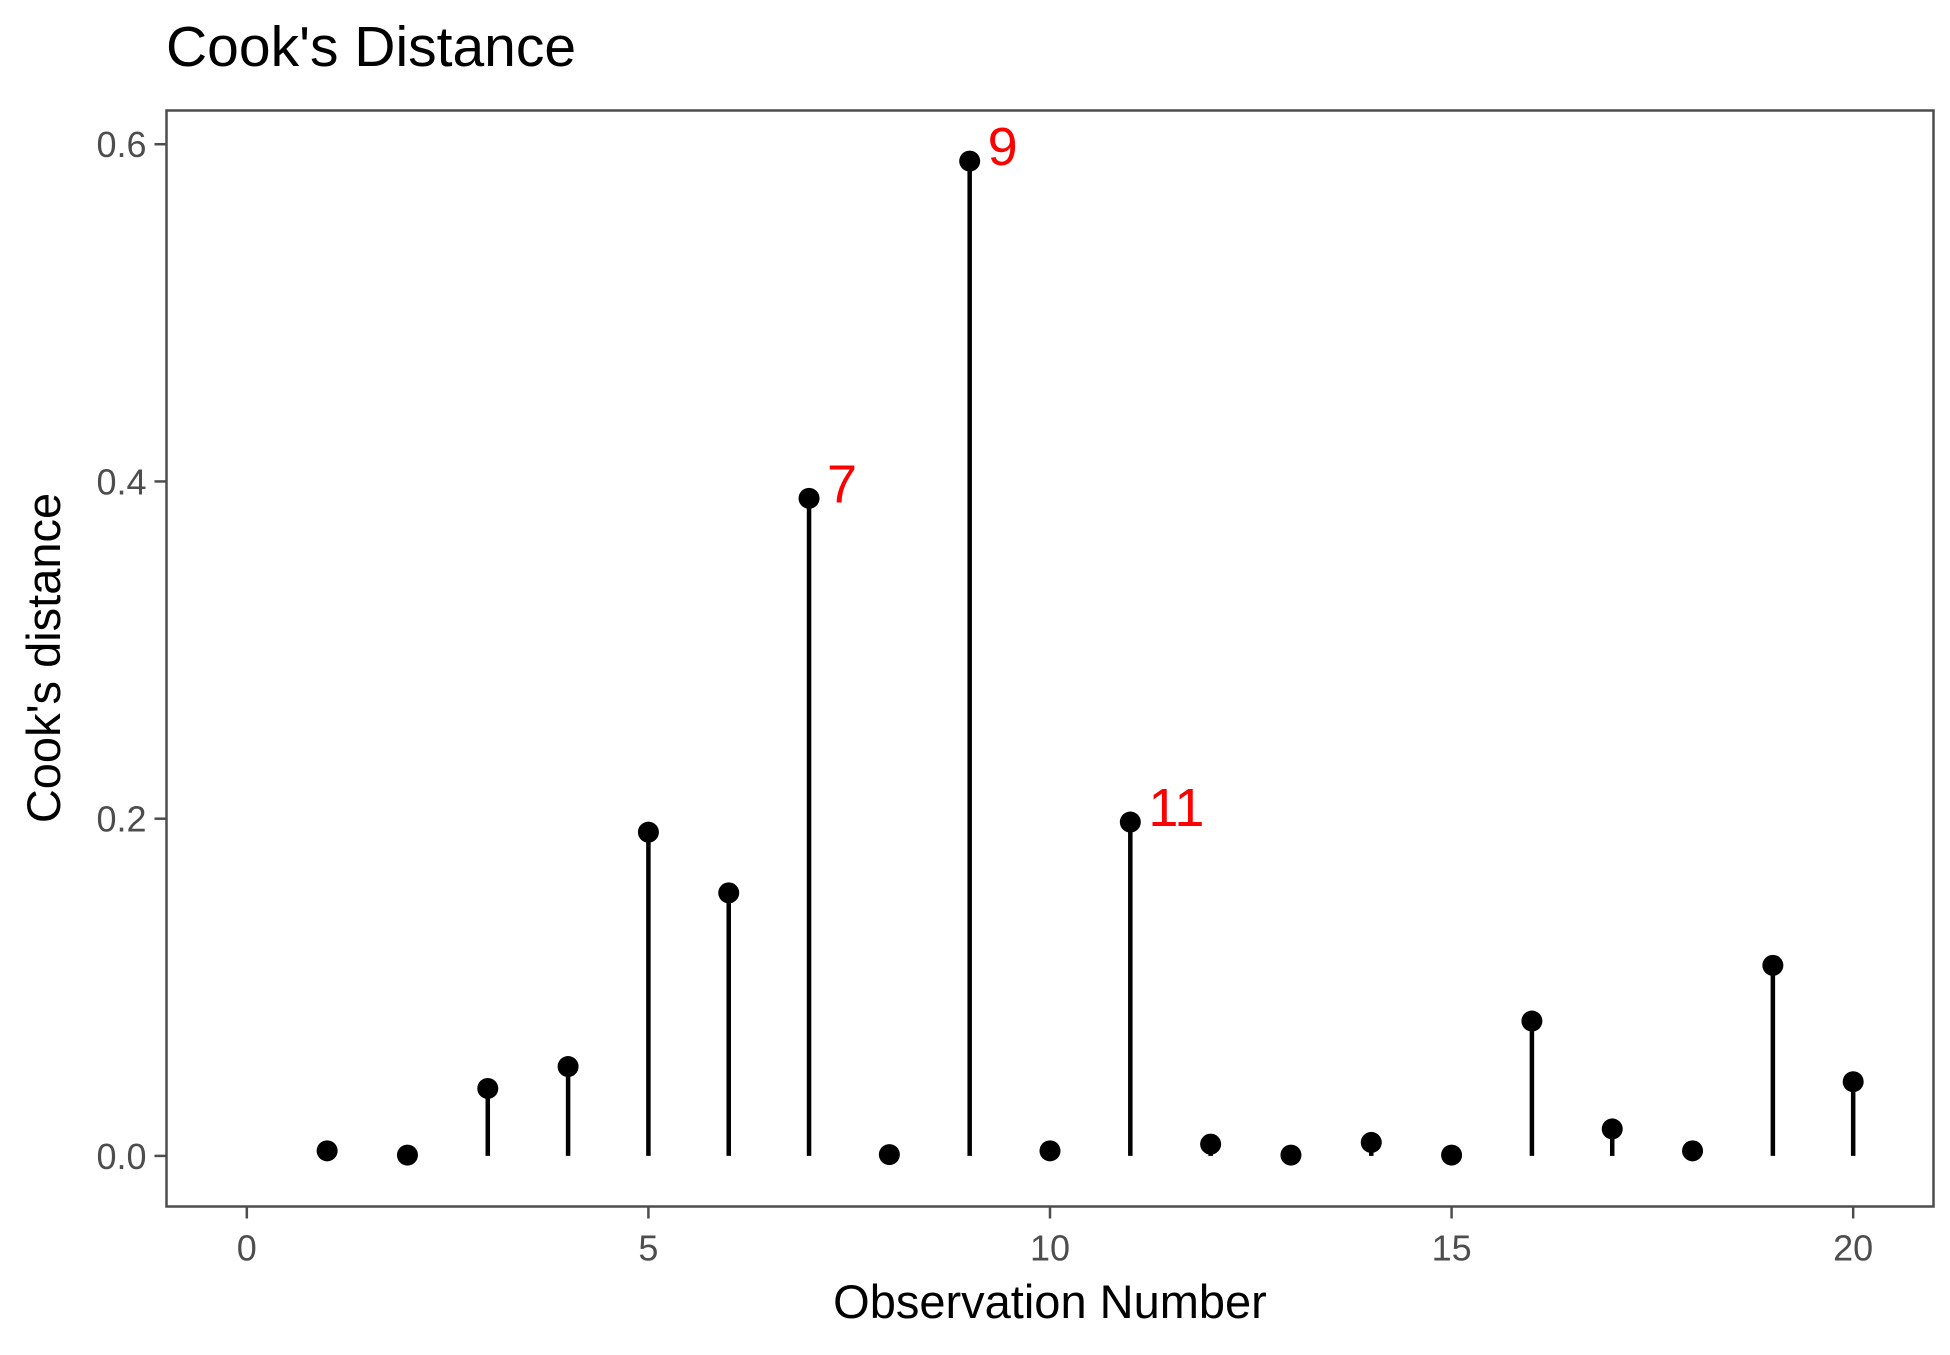 Image resolution: width=1950 pixels, height=1355 pixels. I want to click on annotation-label-obs-9: 9, so click(1003, 147).